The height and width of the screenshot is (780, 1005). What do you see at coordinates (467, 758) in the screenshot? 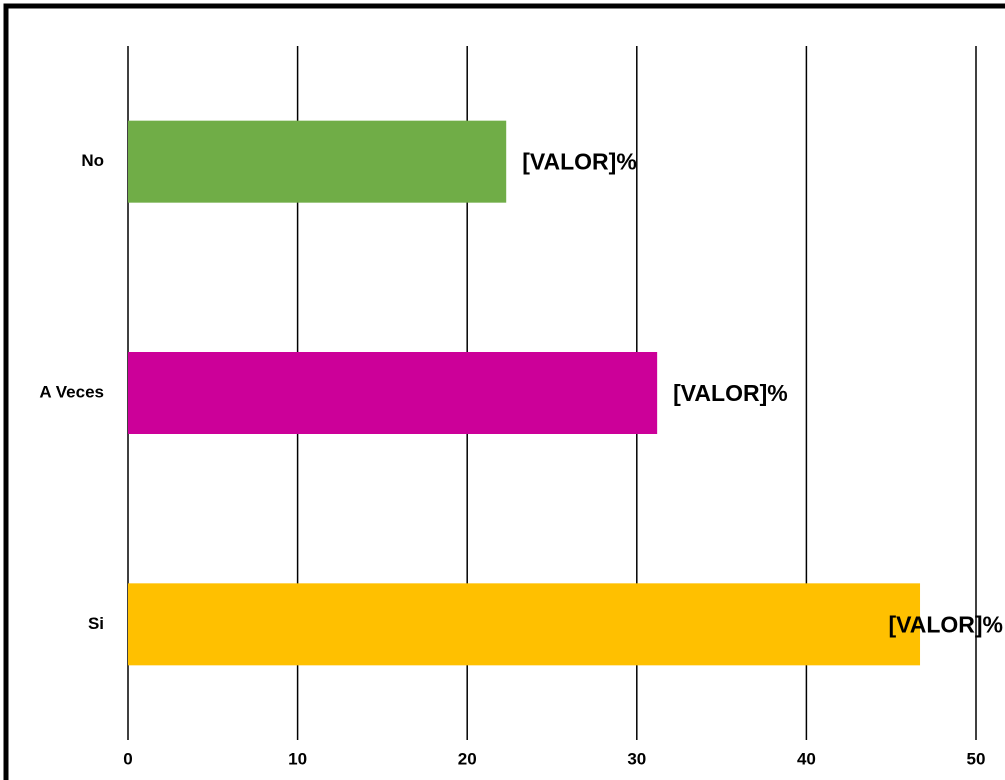
I see `x-tick-label-20: 20` at bounding box center [467, 758].